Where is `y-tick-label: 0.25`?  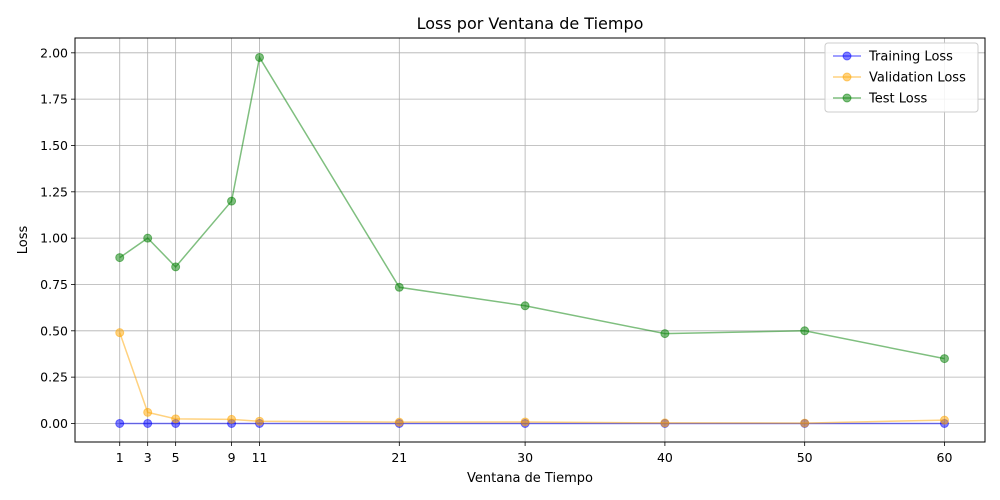
y-tick-label: 0.25 is located at coordinates (54, 377).